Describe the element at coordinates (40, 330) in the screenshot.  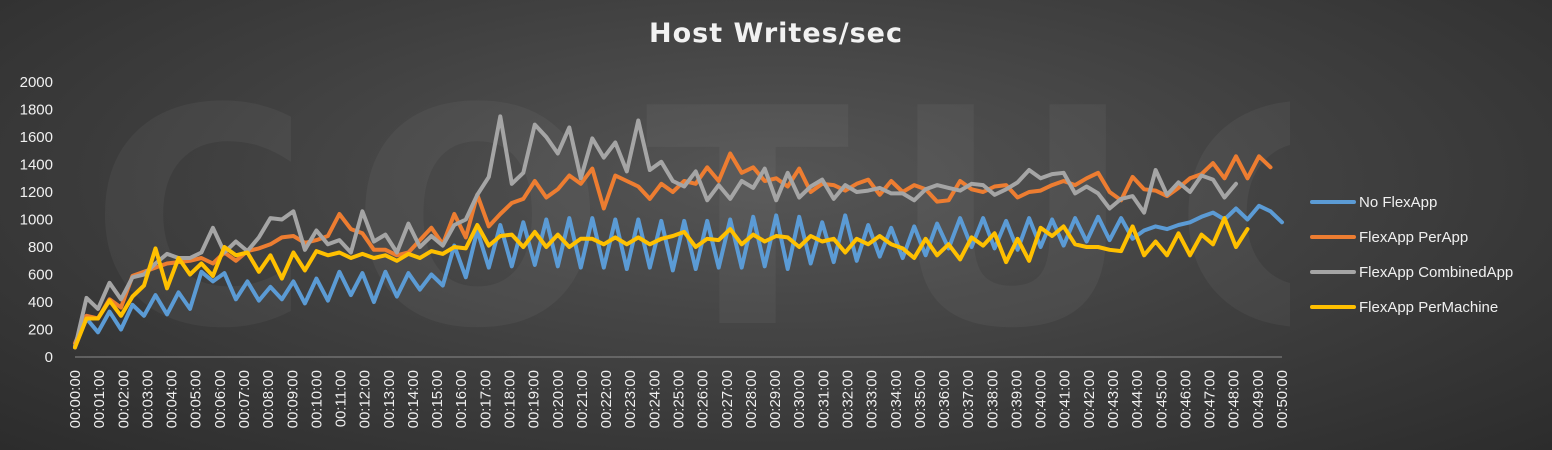
I see `y-tick-label: 200` at that location.